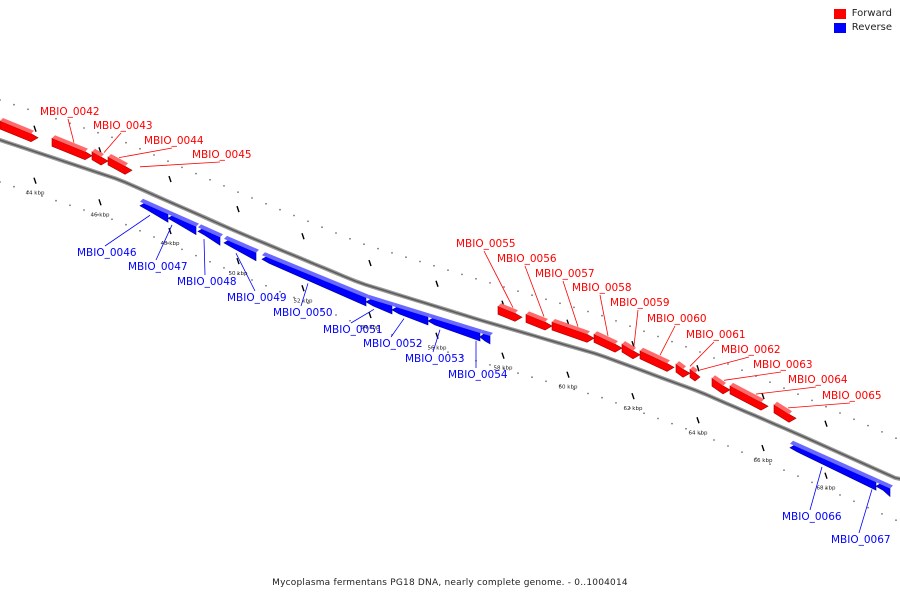  I want to click on tick-label: 52 kbp, so click(303, 301).